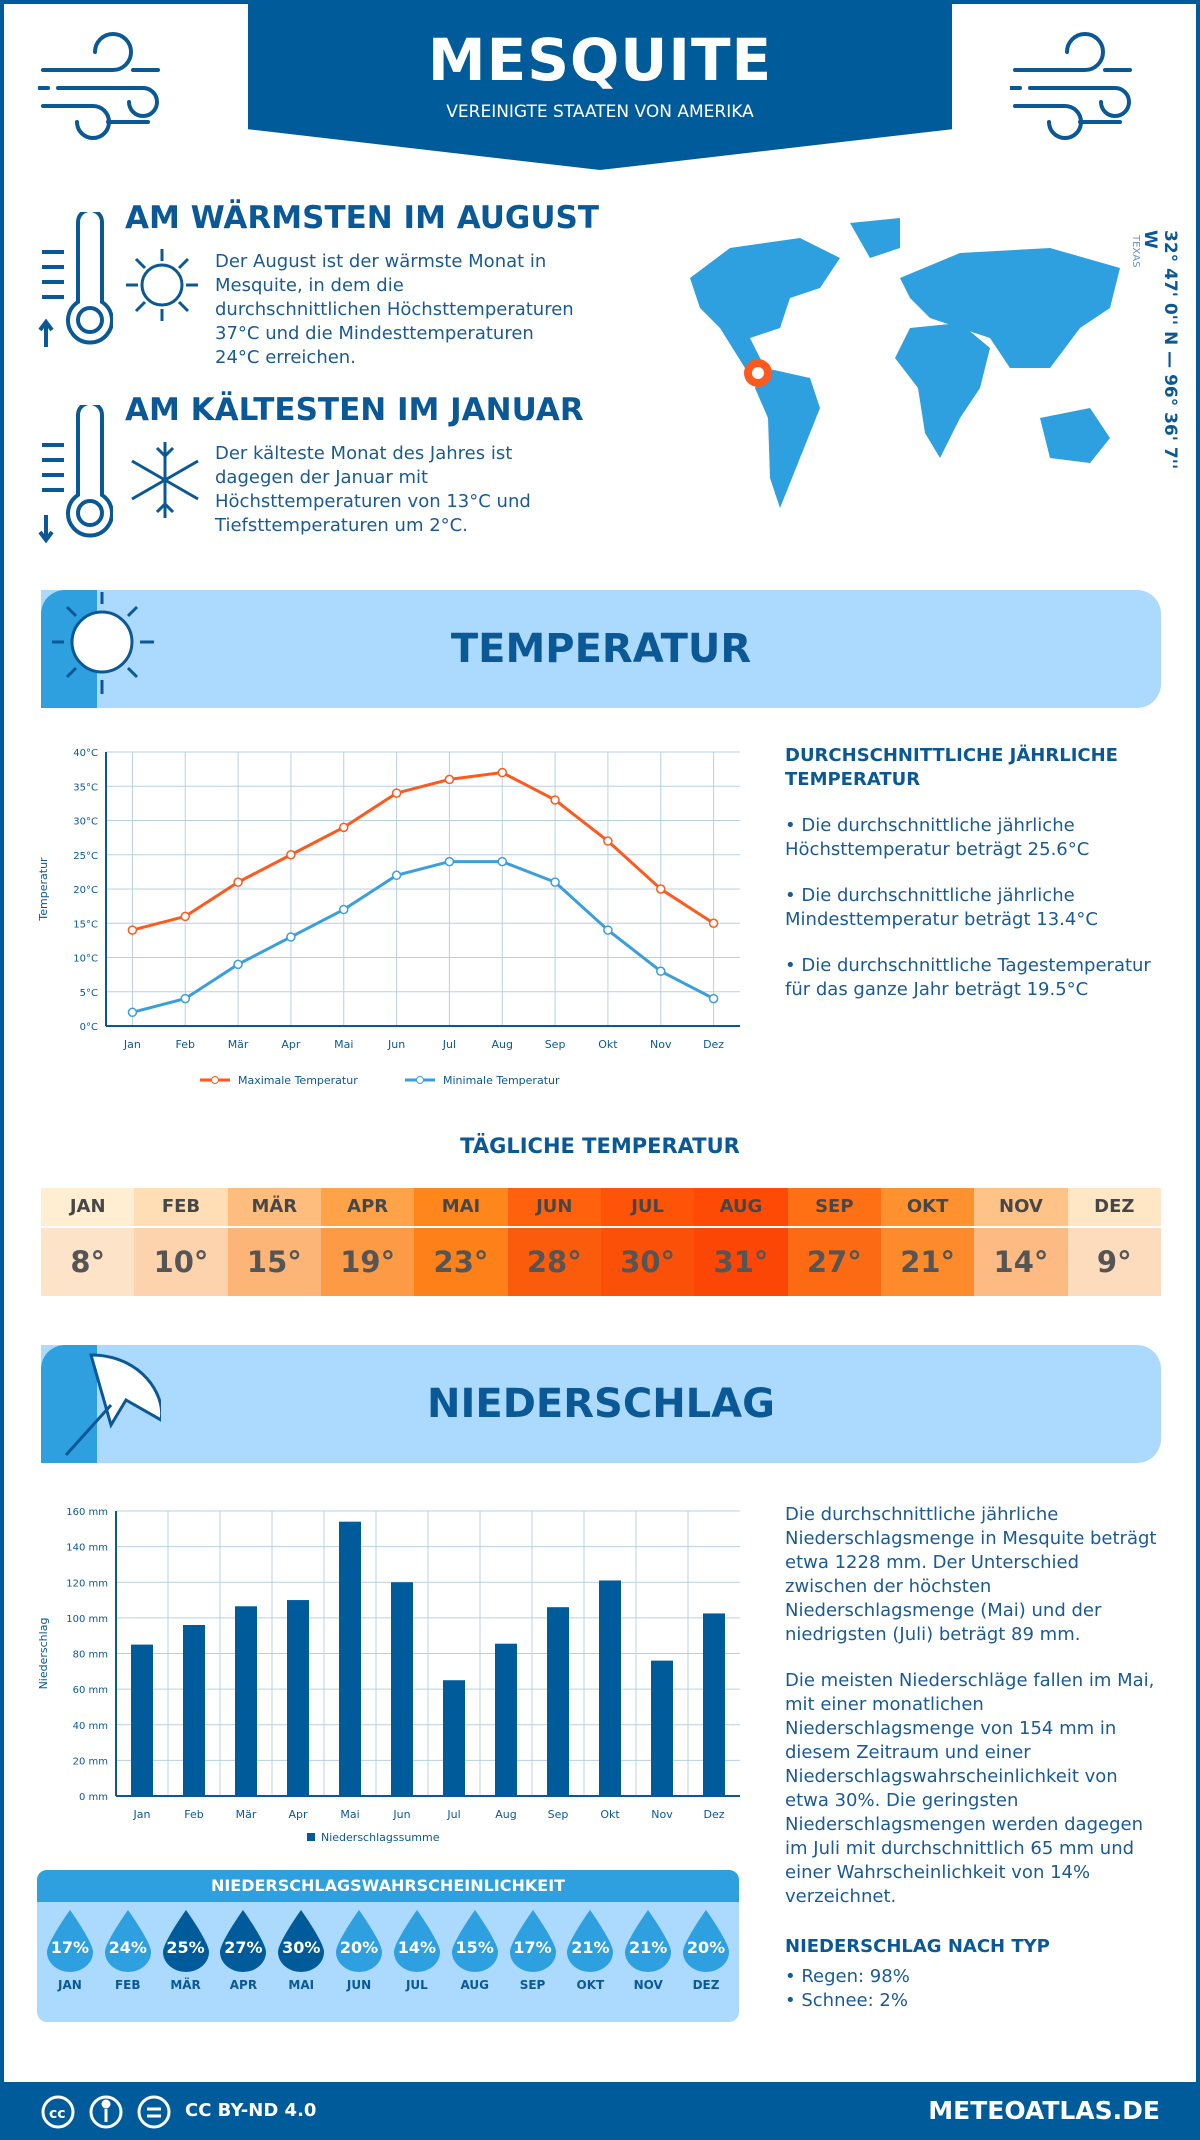 The image size is (1200, 2140). What do you see at coordinates (274, 1207) in the screenshot?
I see `month-label: MÄR` at bounding box center [274, 1207].